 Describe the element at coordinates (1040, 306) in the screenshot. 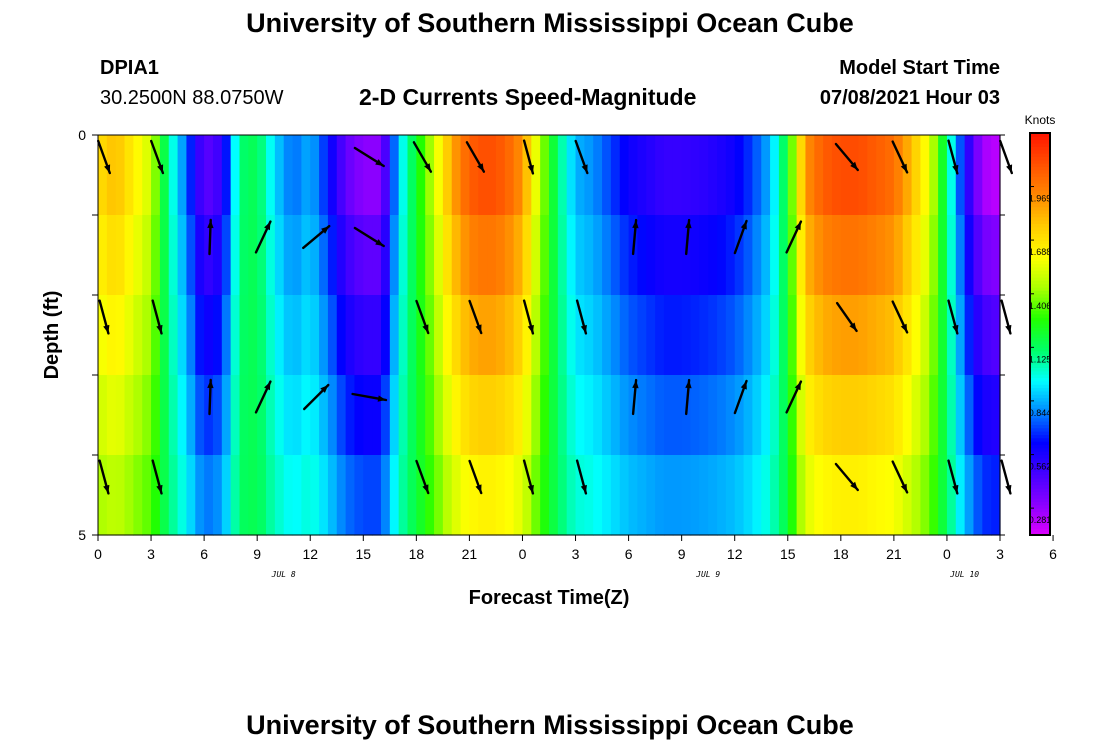

I see `colorbar-tick-label: 1.406` at that location.